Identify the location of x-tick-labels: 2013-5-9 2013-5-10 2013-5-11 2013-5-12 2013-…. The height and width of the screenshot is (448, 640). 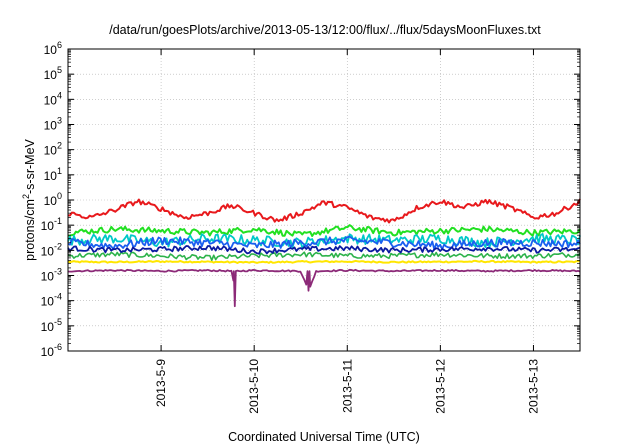
(347, 386).